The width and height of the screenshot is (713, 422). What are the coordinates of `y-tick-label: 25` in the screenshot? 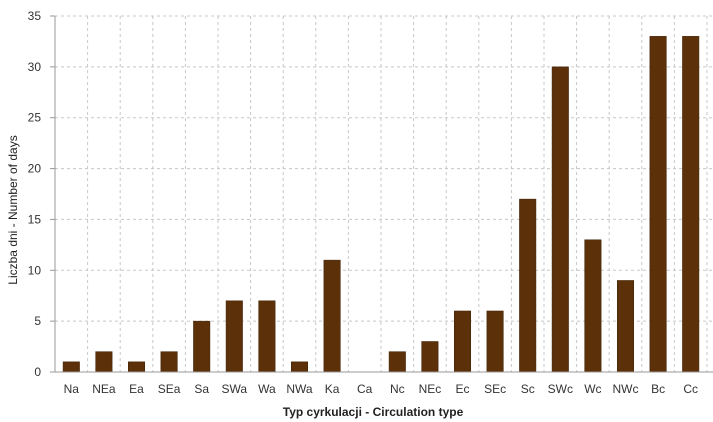 It's located at (35, 118).